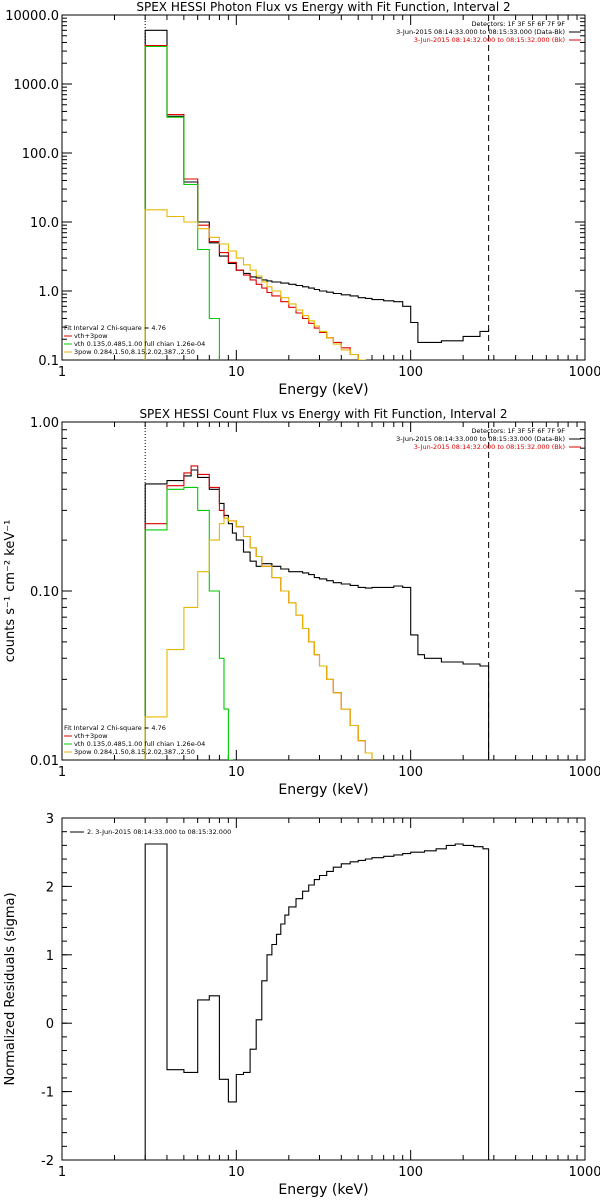 This screenshot has height=1200, width=600. I want to click on y-tick-label: 1, so click(50, 956).